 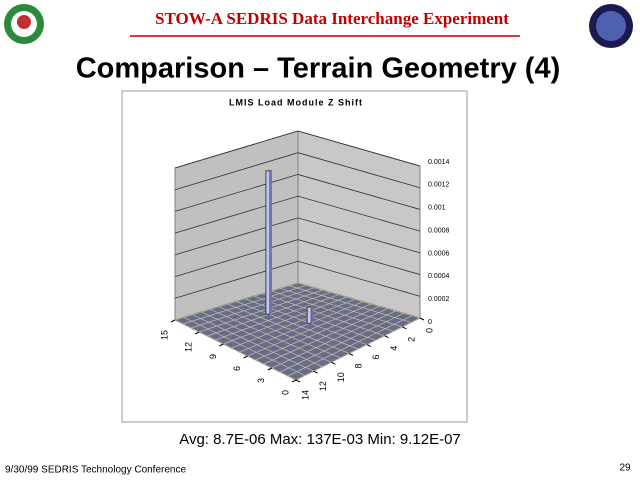 What do you see at coordinates (611, 26) in the screenshot?
I see `right-logo` at bounding box center [611, 26].